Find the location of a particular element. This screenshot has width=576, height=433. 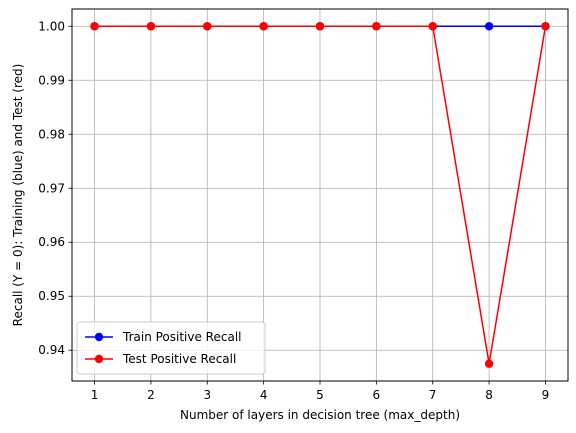

x-tick-label: 5 is located at coordinates (320, 395).